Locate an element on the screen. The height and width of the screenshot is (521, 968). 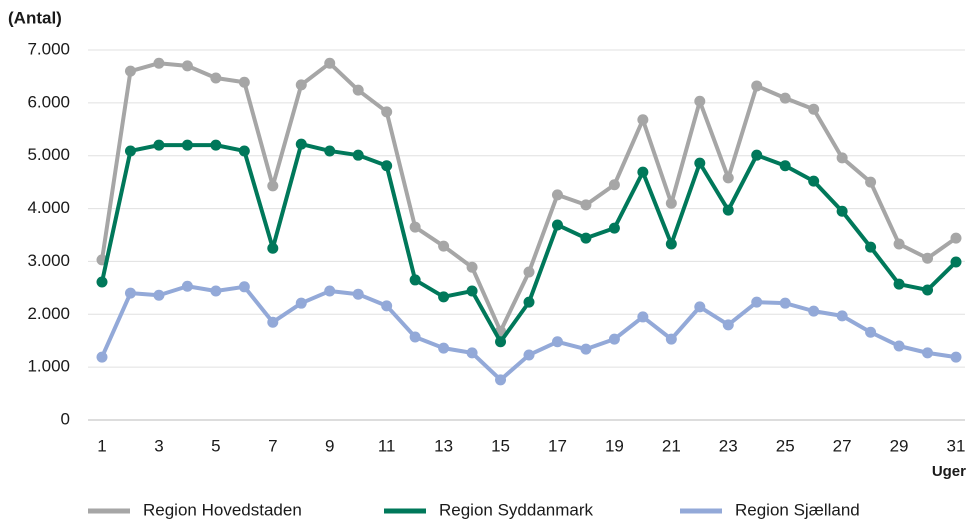
x-tick-label: 29 is located at coordinates (899, 445).